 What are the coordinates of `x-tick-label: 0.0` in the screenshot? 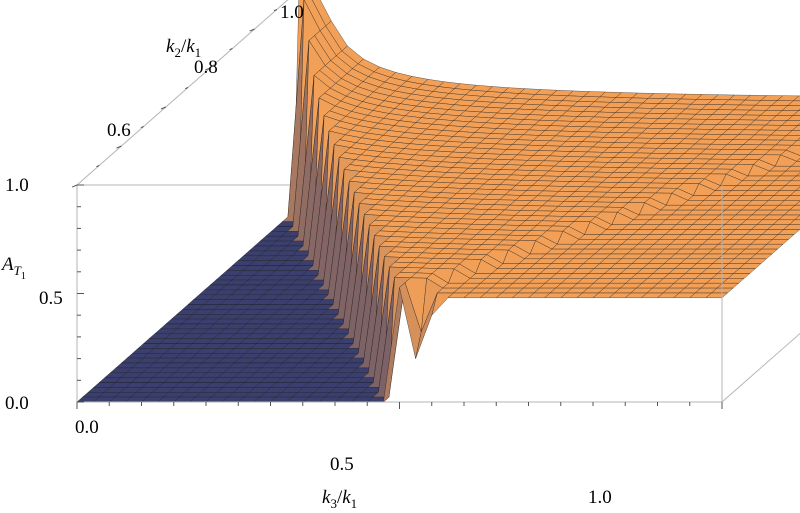 It's located at (87, 427).